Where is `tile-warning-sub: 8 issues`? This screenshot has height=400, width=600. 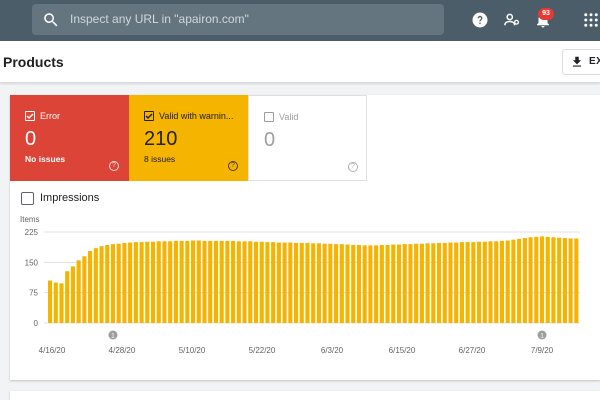 tile-warning-sub: 8 issues is located at coordinates (160, 159).